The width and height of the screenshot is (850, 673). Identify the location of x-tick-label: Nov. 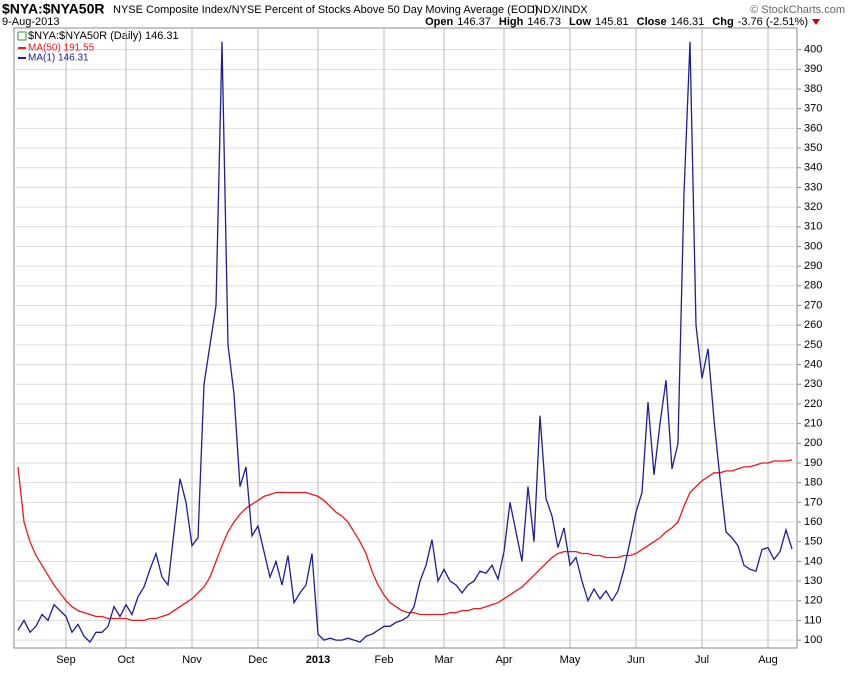
(192, 660).